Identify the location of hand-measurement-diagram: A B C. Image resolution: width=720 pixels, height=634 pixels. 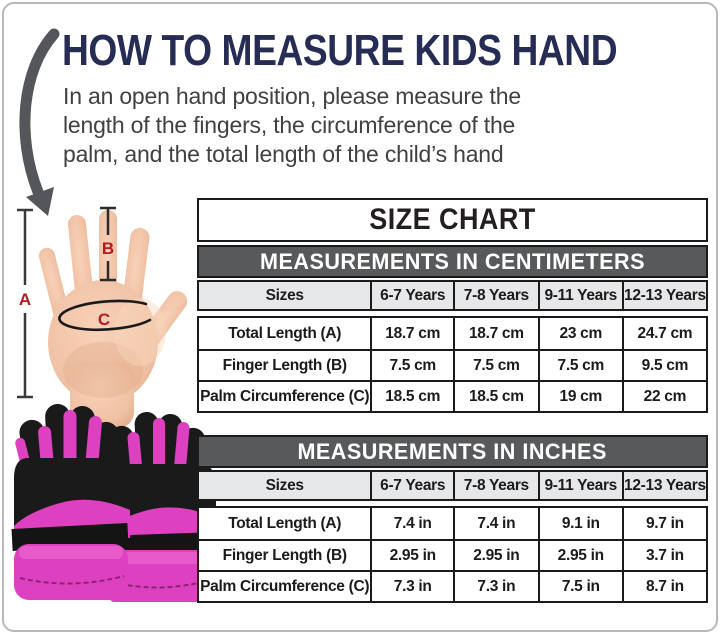
(102, 317).